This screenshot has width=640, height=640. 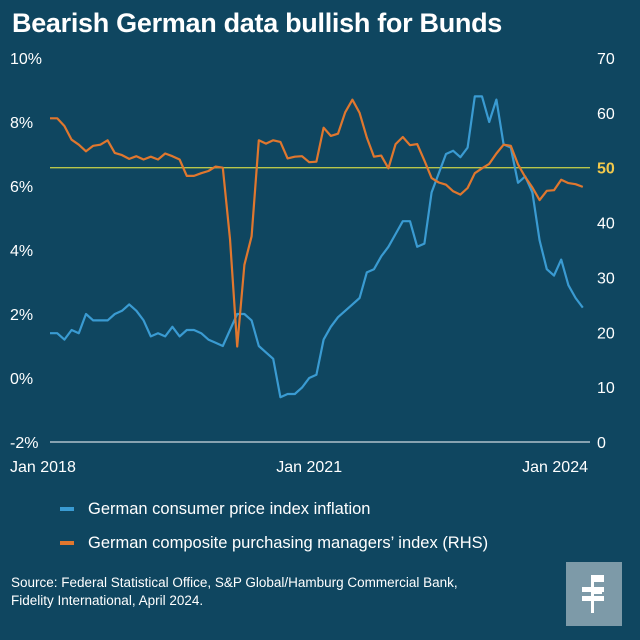 I want to click on y-left-tick-label: 8%, so click(x=21, y=123).